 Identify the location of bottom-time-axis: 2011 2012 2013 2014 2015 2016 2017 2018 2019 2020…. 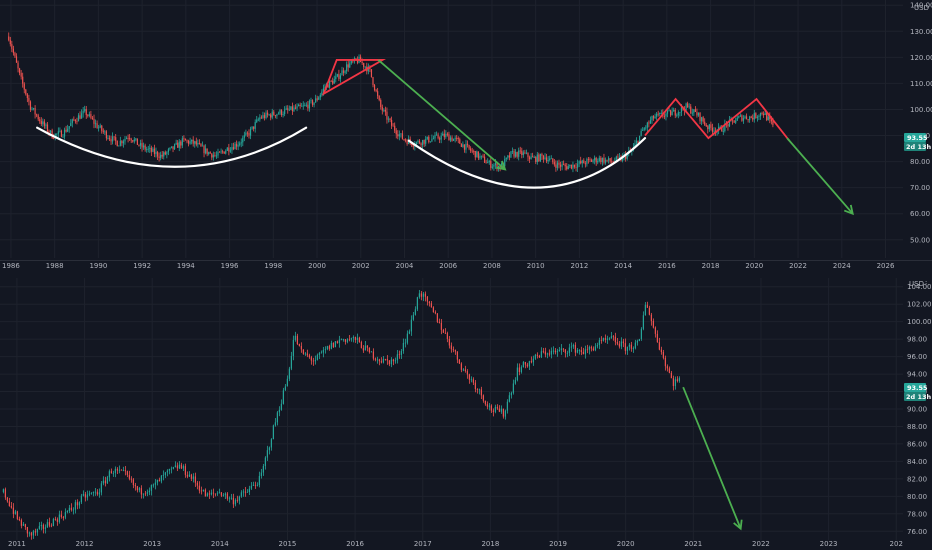
(455, 544).